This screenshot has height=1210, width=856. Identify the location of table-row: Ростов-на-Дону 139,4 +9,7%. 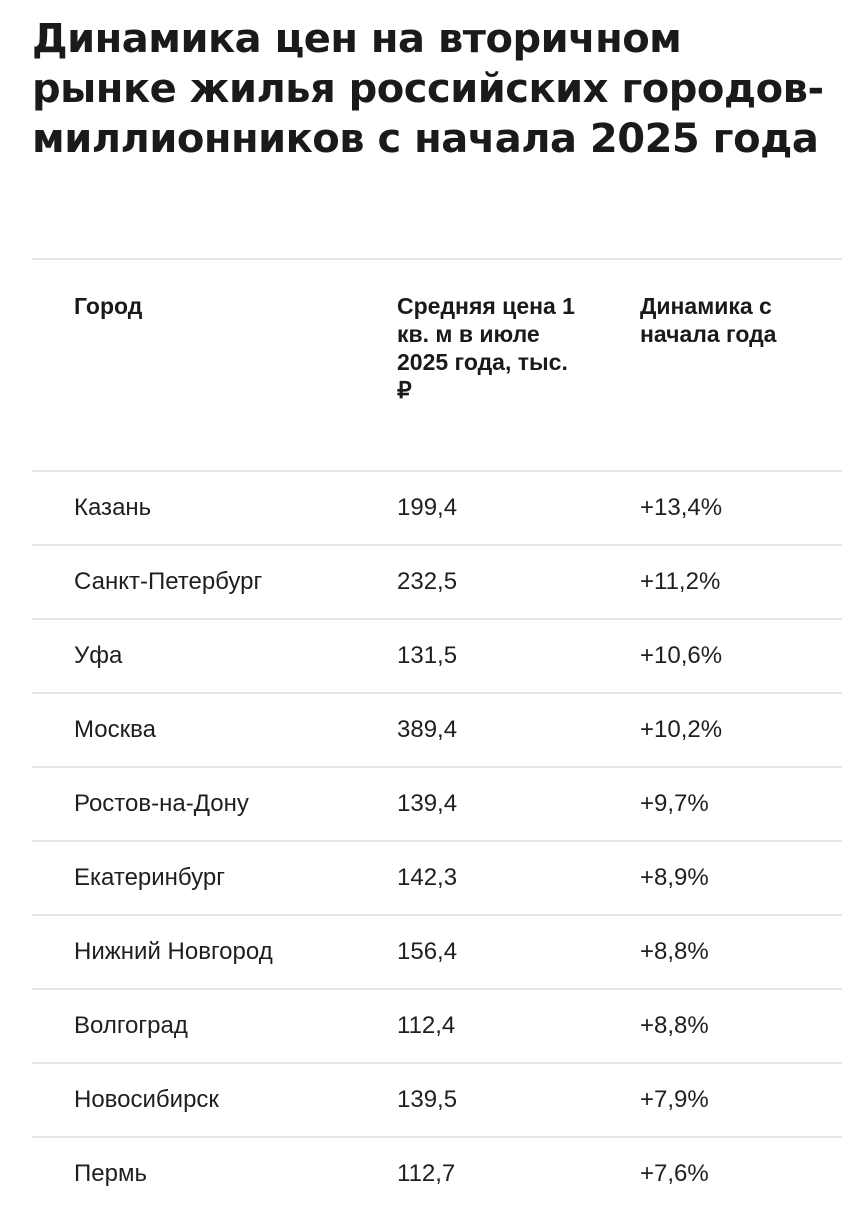
(437, 805).